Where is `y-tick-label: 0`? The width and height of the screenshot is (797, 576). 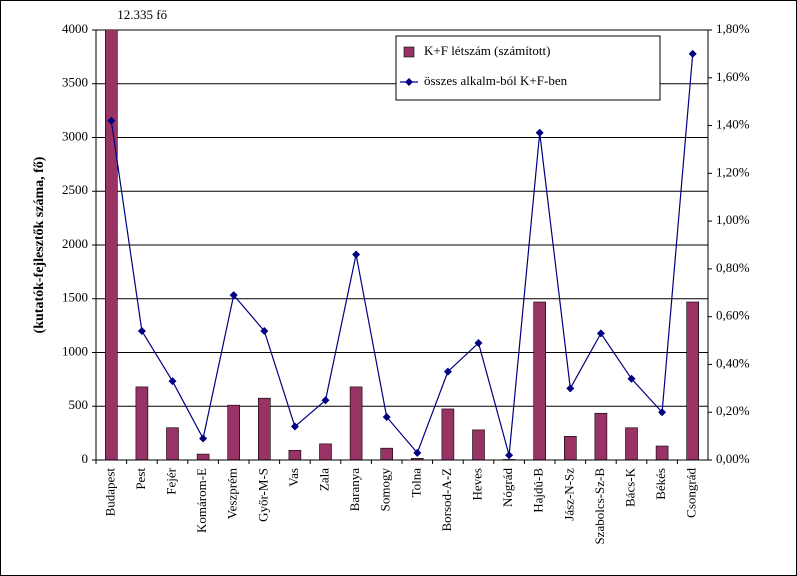 y-tick-label: 0 is located at coordinates (85, 458).